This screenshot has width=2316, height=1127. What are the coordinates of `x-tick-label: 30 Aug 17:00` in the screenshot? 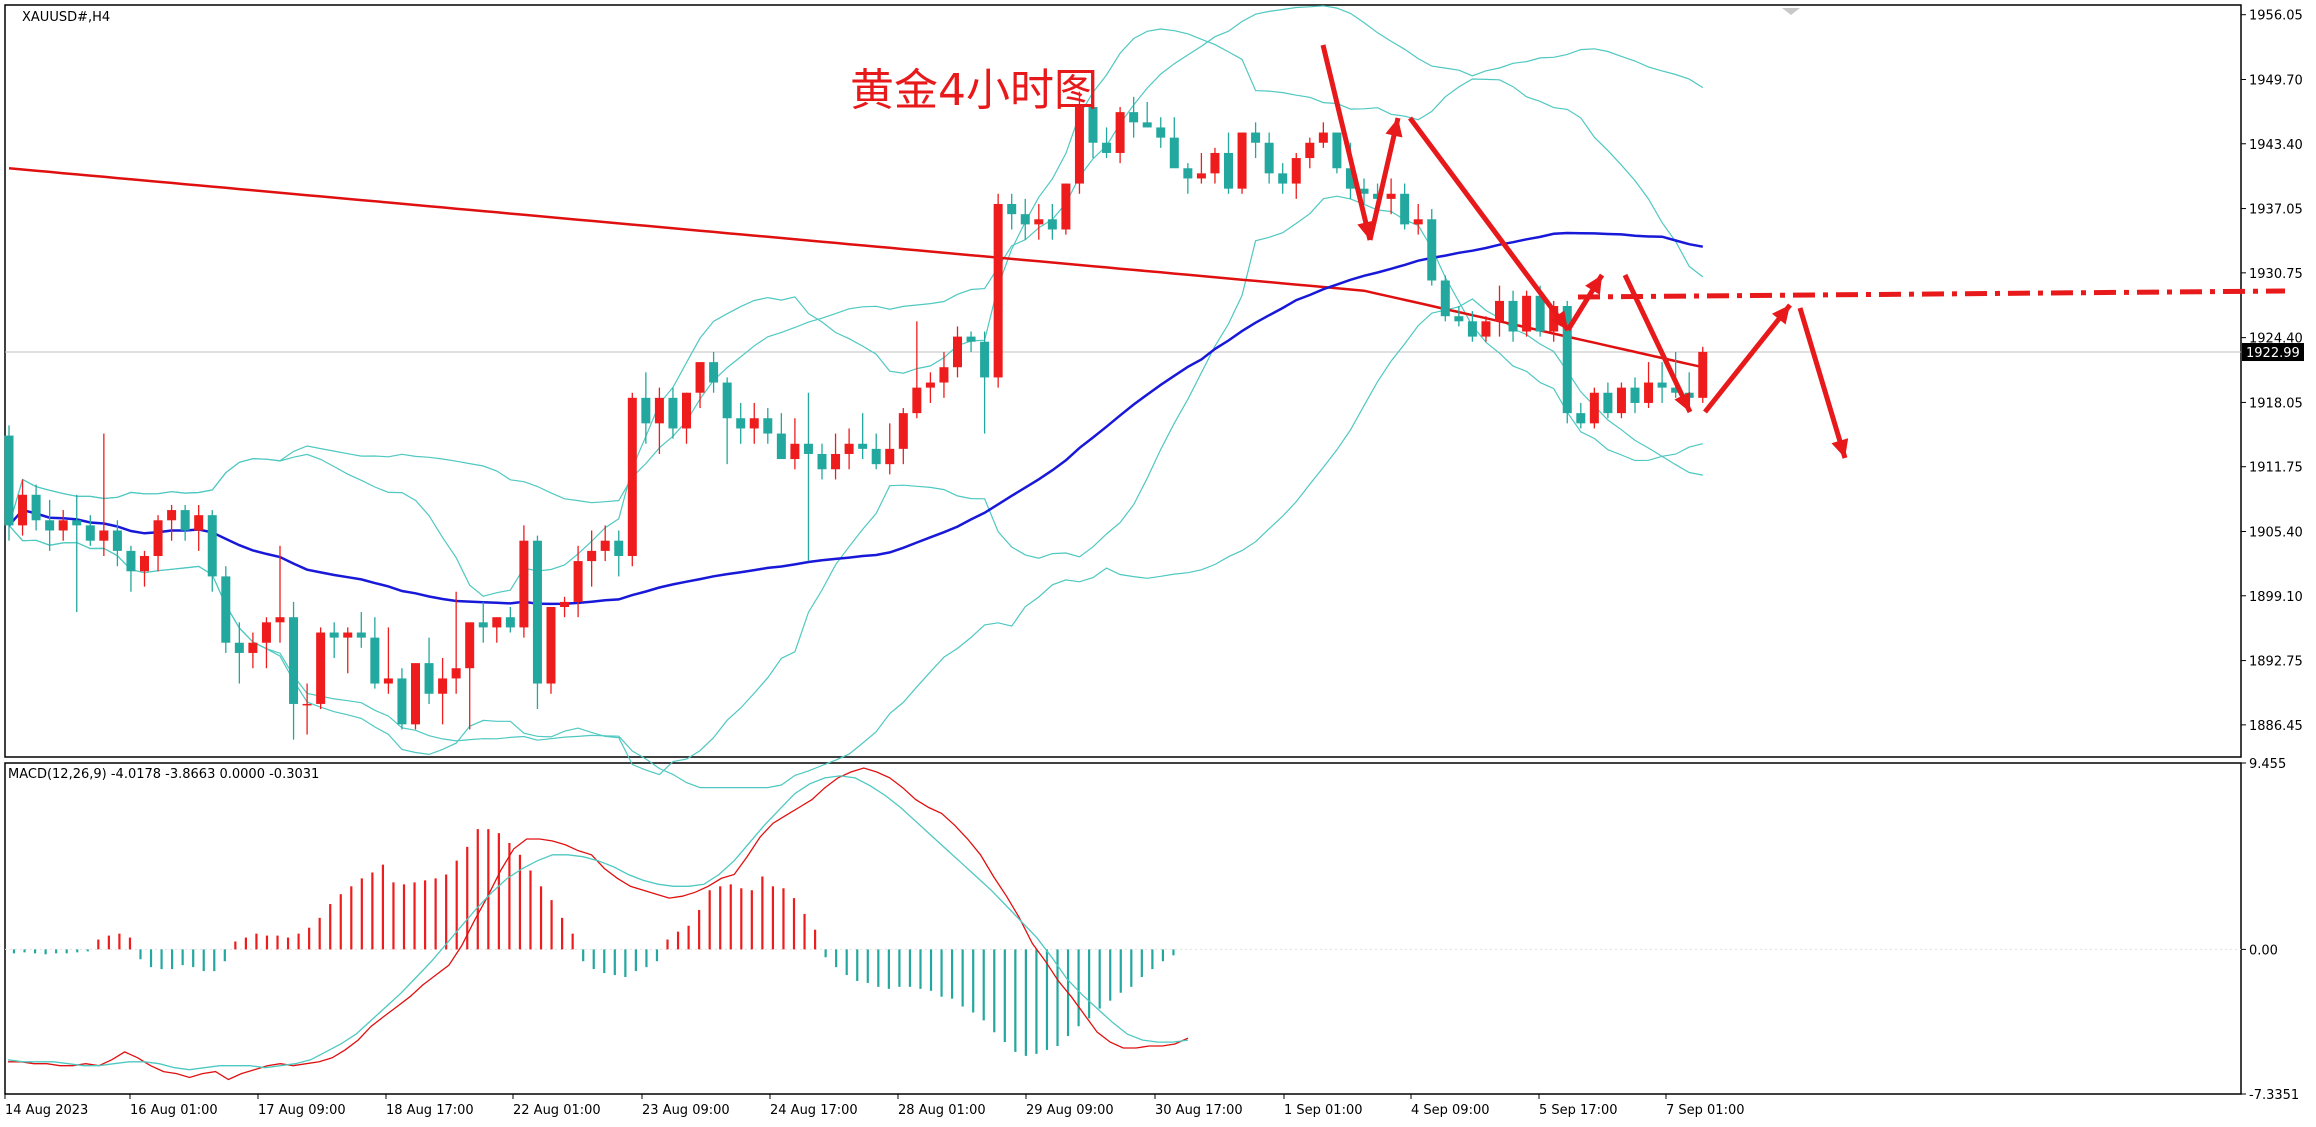 It's located at (1199, 1110).